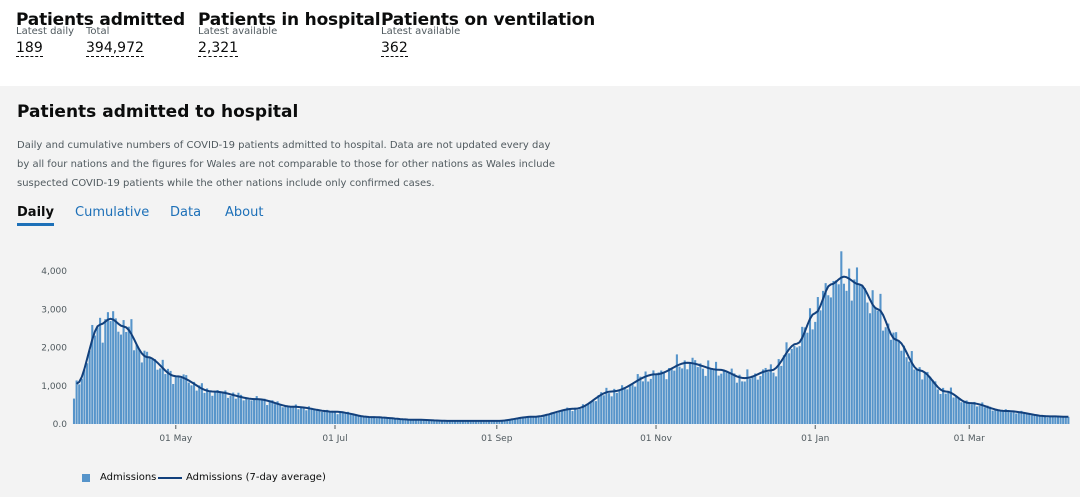  Describe the element at coordinates (244, 212) in the screenshot. I see `tab-about: About` at that location.